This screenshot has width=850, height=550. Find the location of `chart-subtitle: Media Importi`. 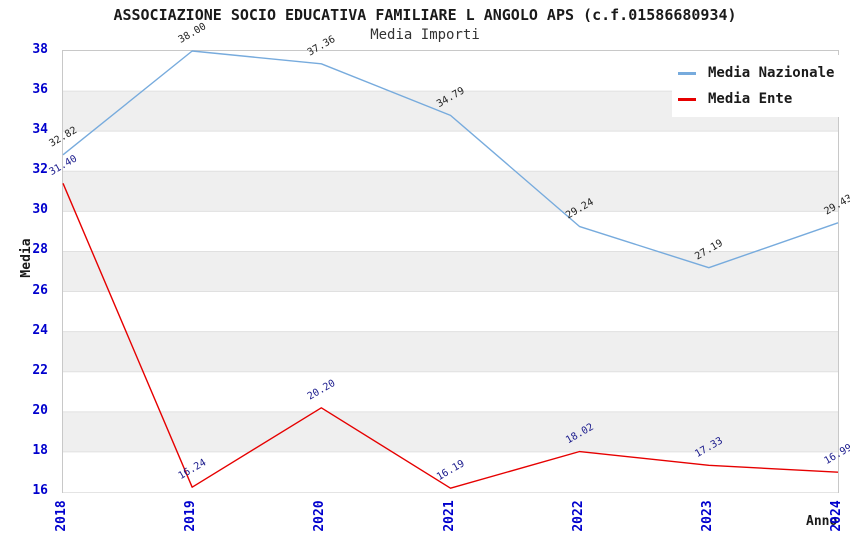

chart-subtitle: Media Importi is located at coordinates (425, 35).